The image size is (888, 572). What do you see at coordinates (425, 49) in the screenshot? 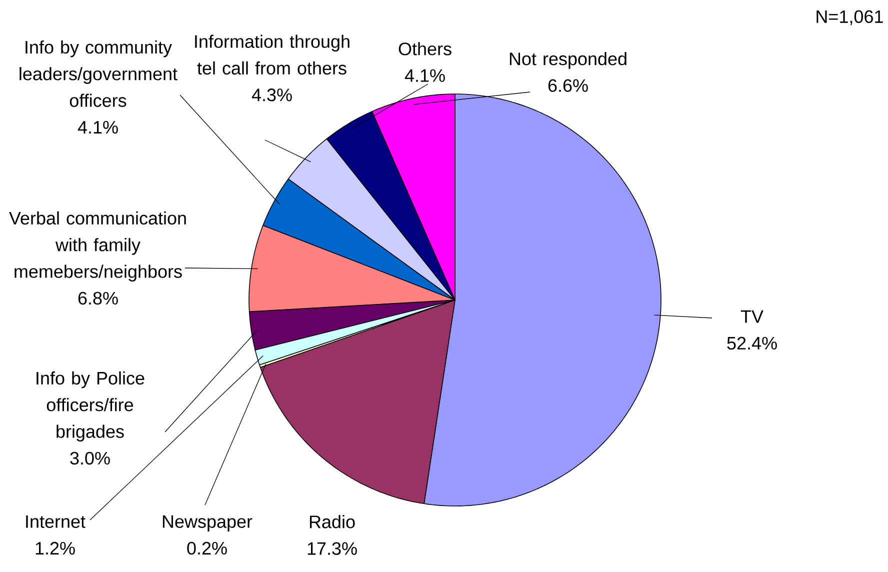
I see `slice-label: Others` at bounding box center [425, 49].